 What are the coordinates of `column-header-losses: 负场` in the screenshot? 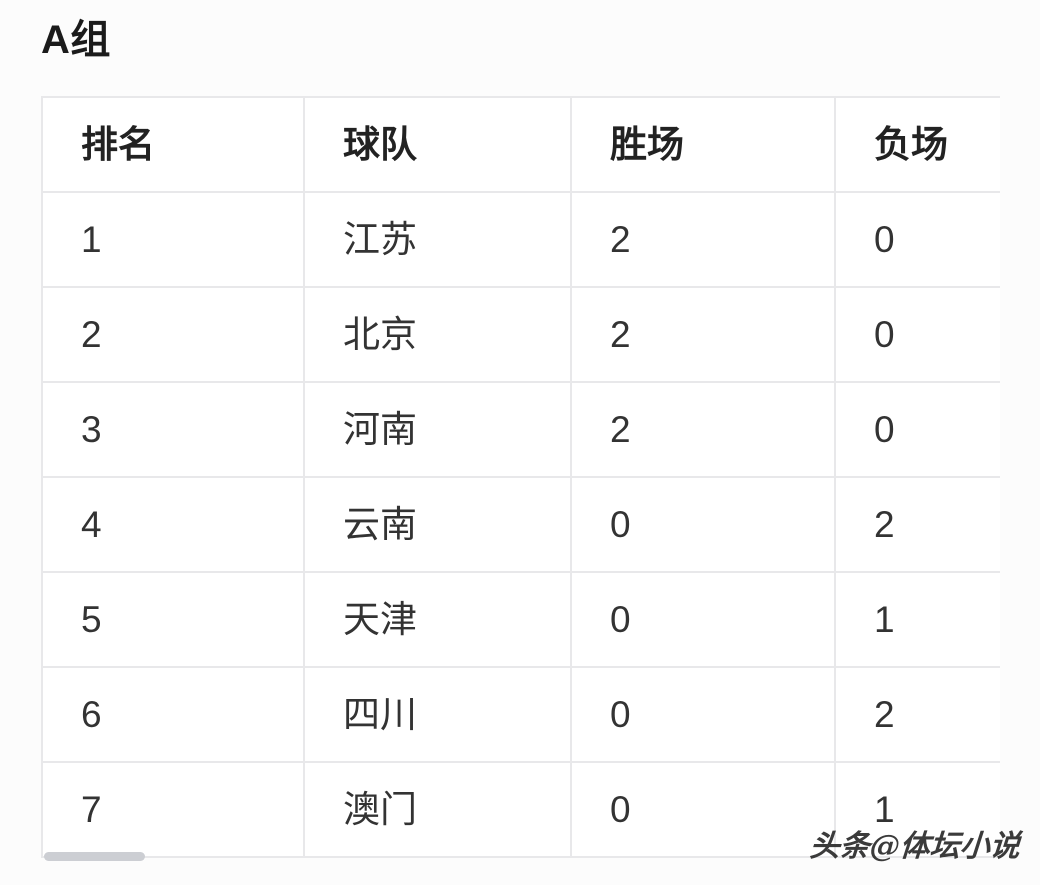 It's located at (917, 144).